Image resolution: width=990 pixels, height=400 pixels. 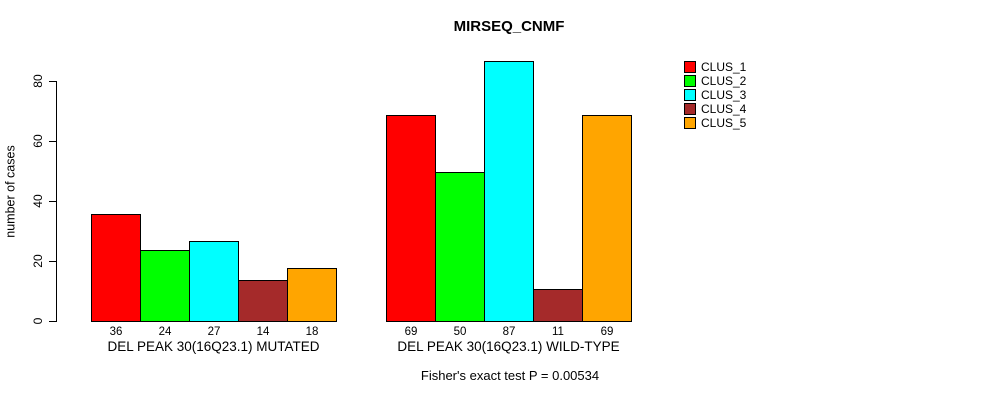 I want to click on legend-label: CLUS_3, so click(x=724, y=95).